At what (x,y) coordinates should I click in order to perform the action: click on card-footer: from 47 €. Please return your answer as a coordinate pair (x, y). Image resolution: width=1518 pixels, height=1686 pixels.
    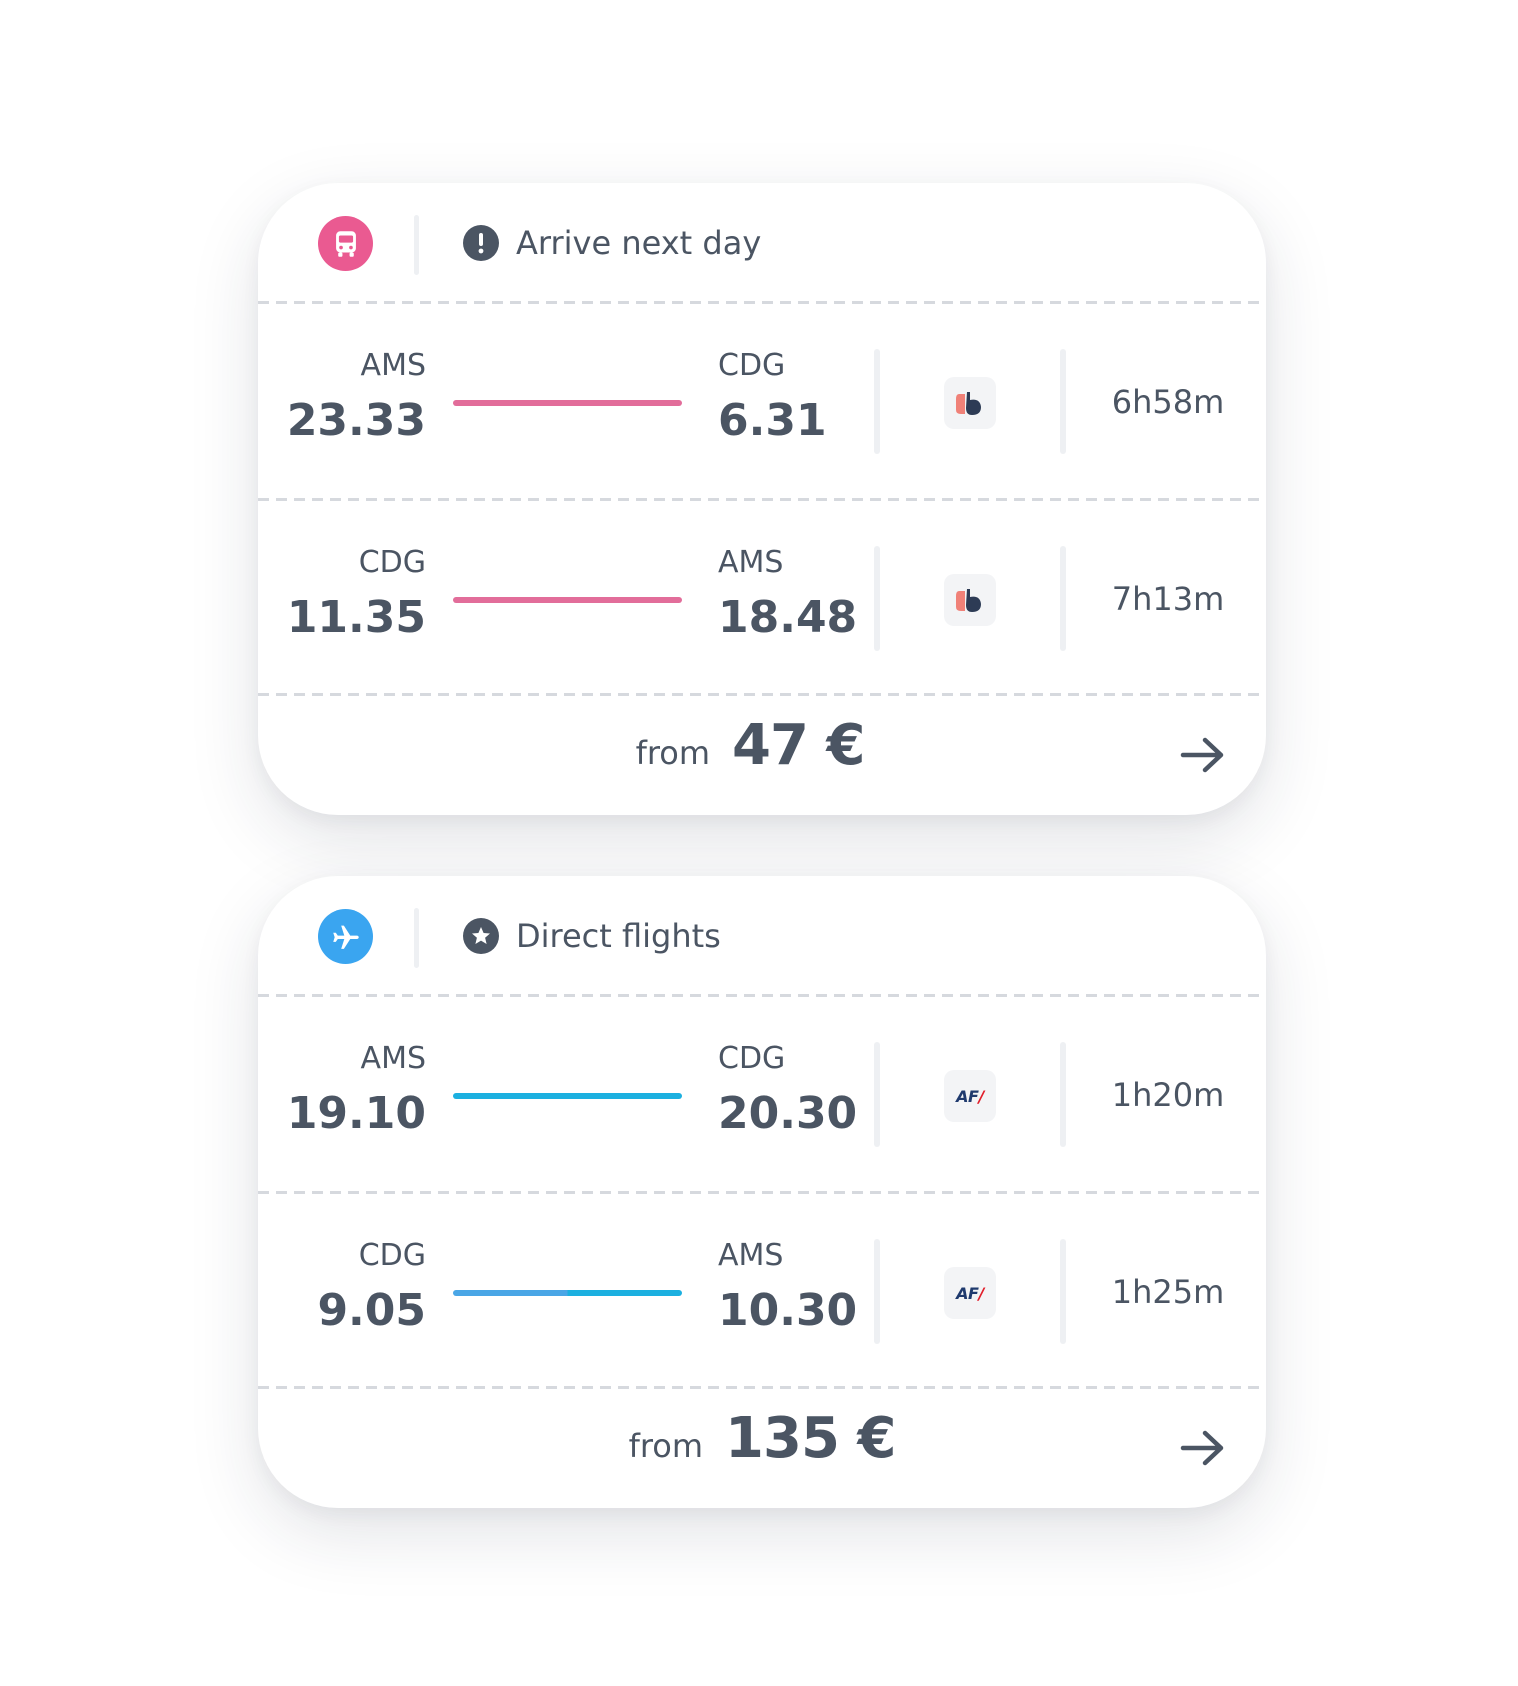
    Looking at the image, I should click on (762, 753).